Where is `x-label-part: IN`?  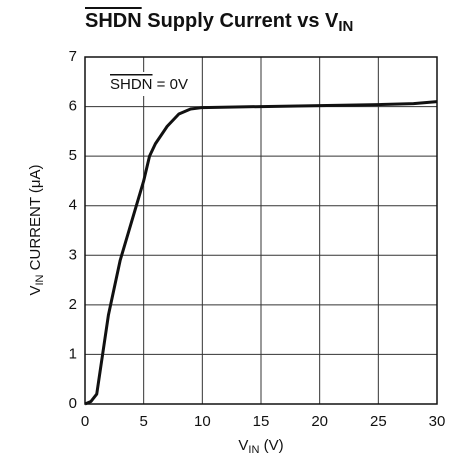 x-label-part: IN is located at coordinates (253, 450).